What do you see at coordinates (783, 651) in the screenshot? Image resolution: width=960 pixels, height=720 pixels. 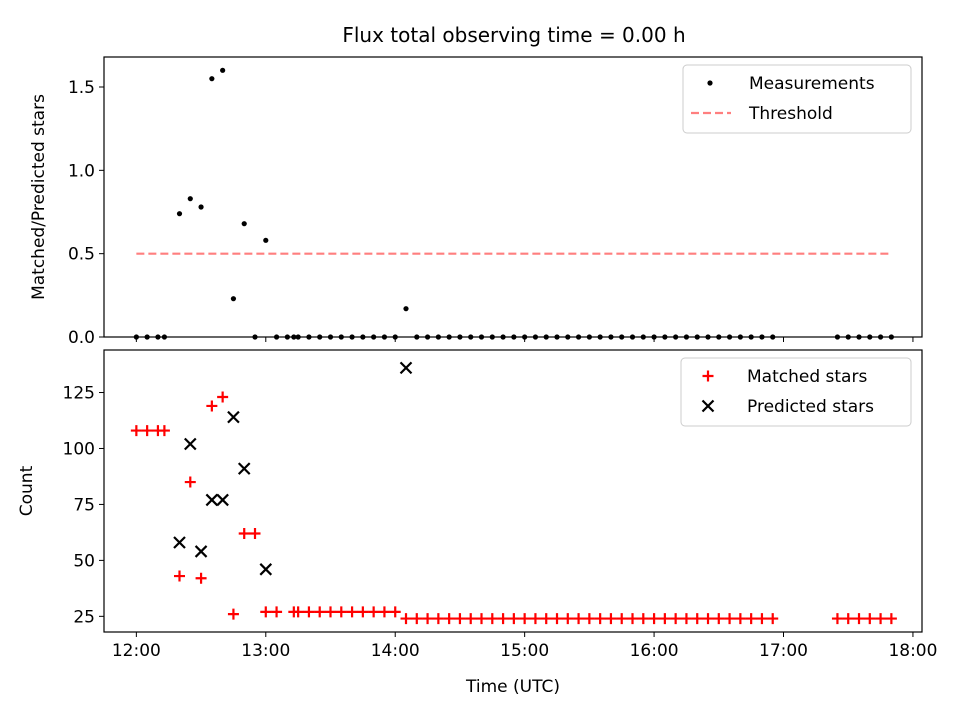 I see `x-tick-label: 17:00` at bounding box center [783, 651].